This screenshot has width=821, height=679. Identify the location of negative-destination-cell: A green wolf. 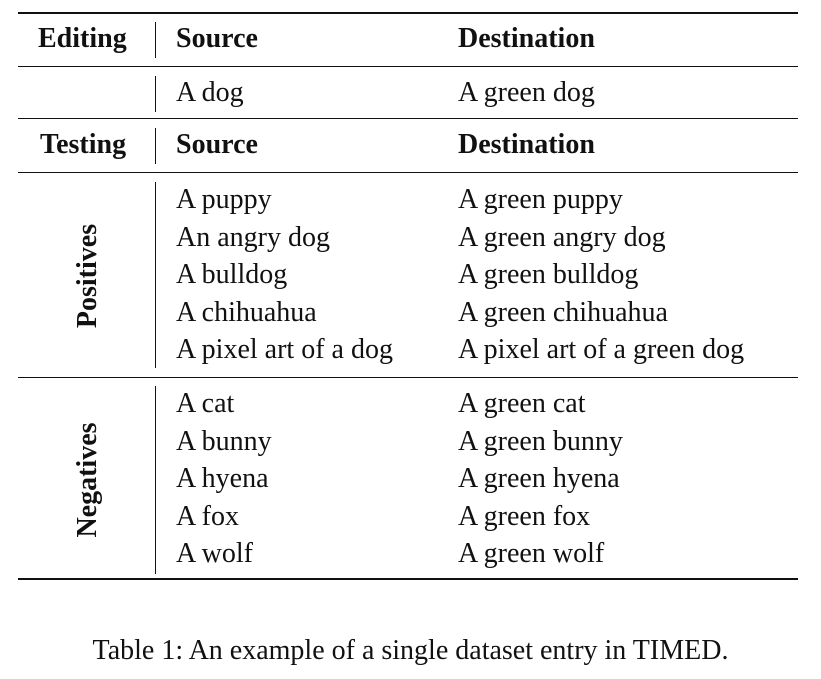
(531, 553).